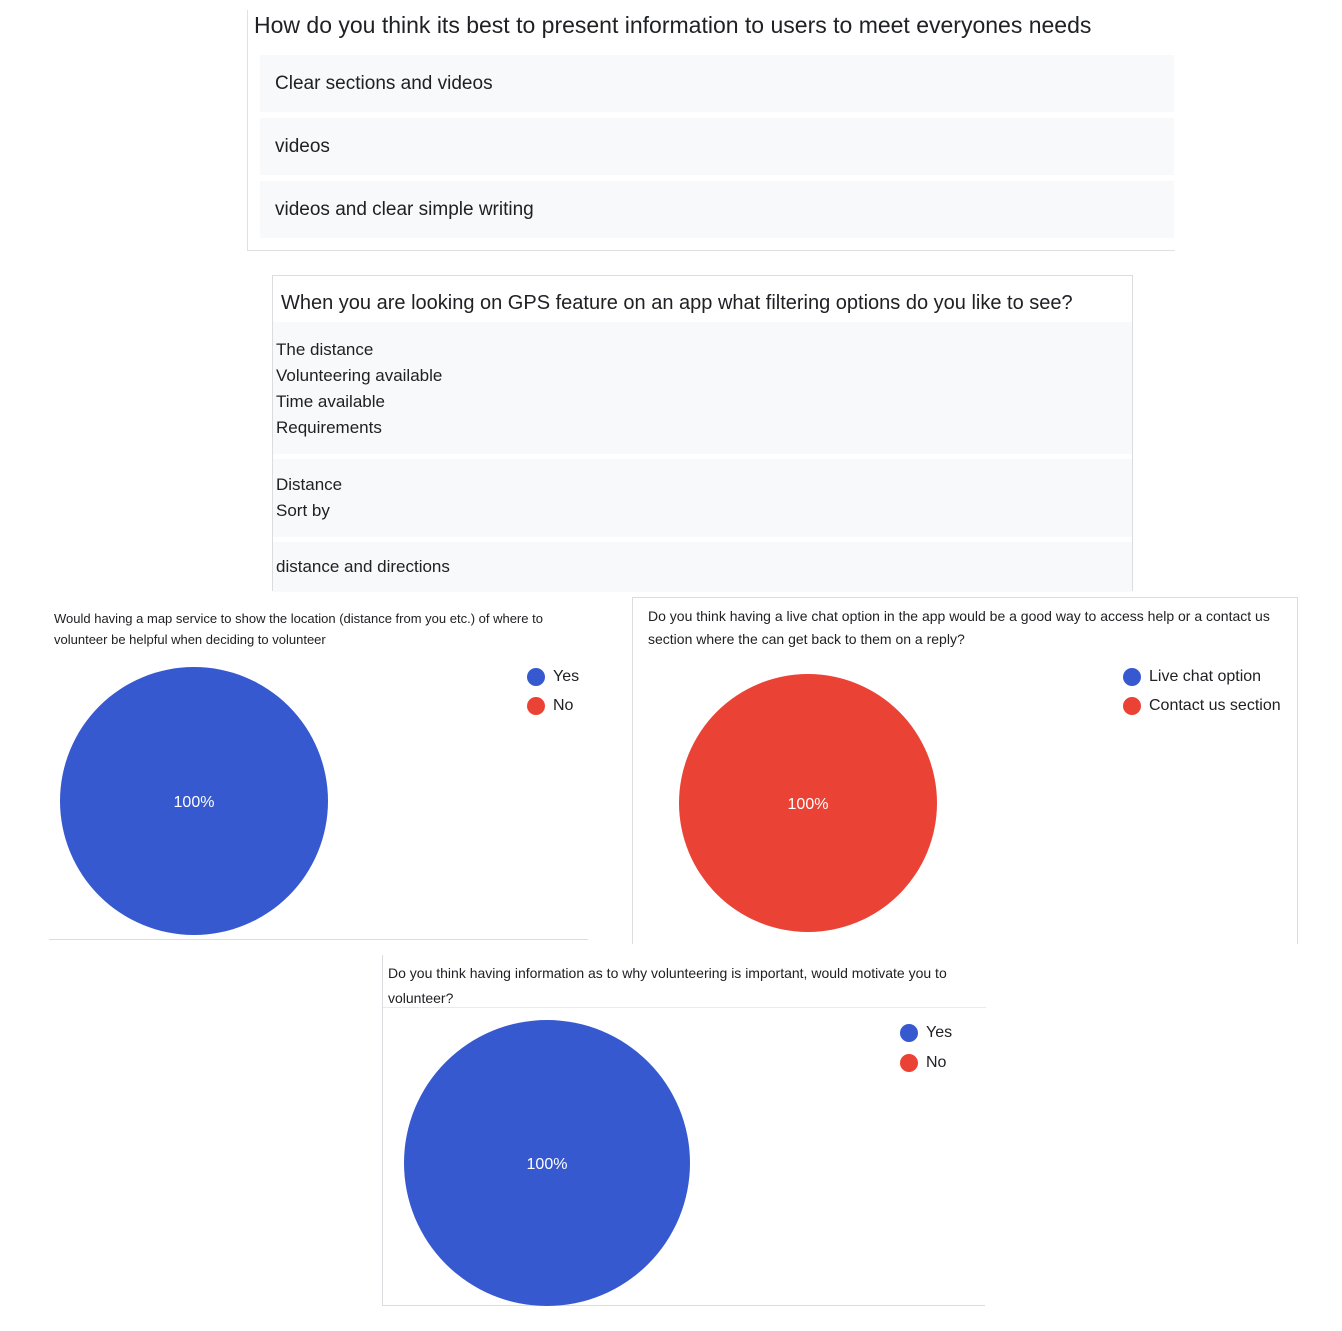  Describe the element at coordinates (702, 498) in the screenshot. I see `response-item: Distance Sort by` at that location.